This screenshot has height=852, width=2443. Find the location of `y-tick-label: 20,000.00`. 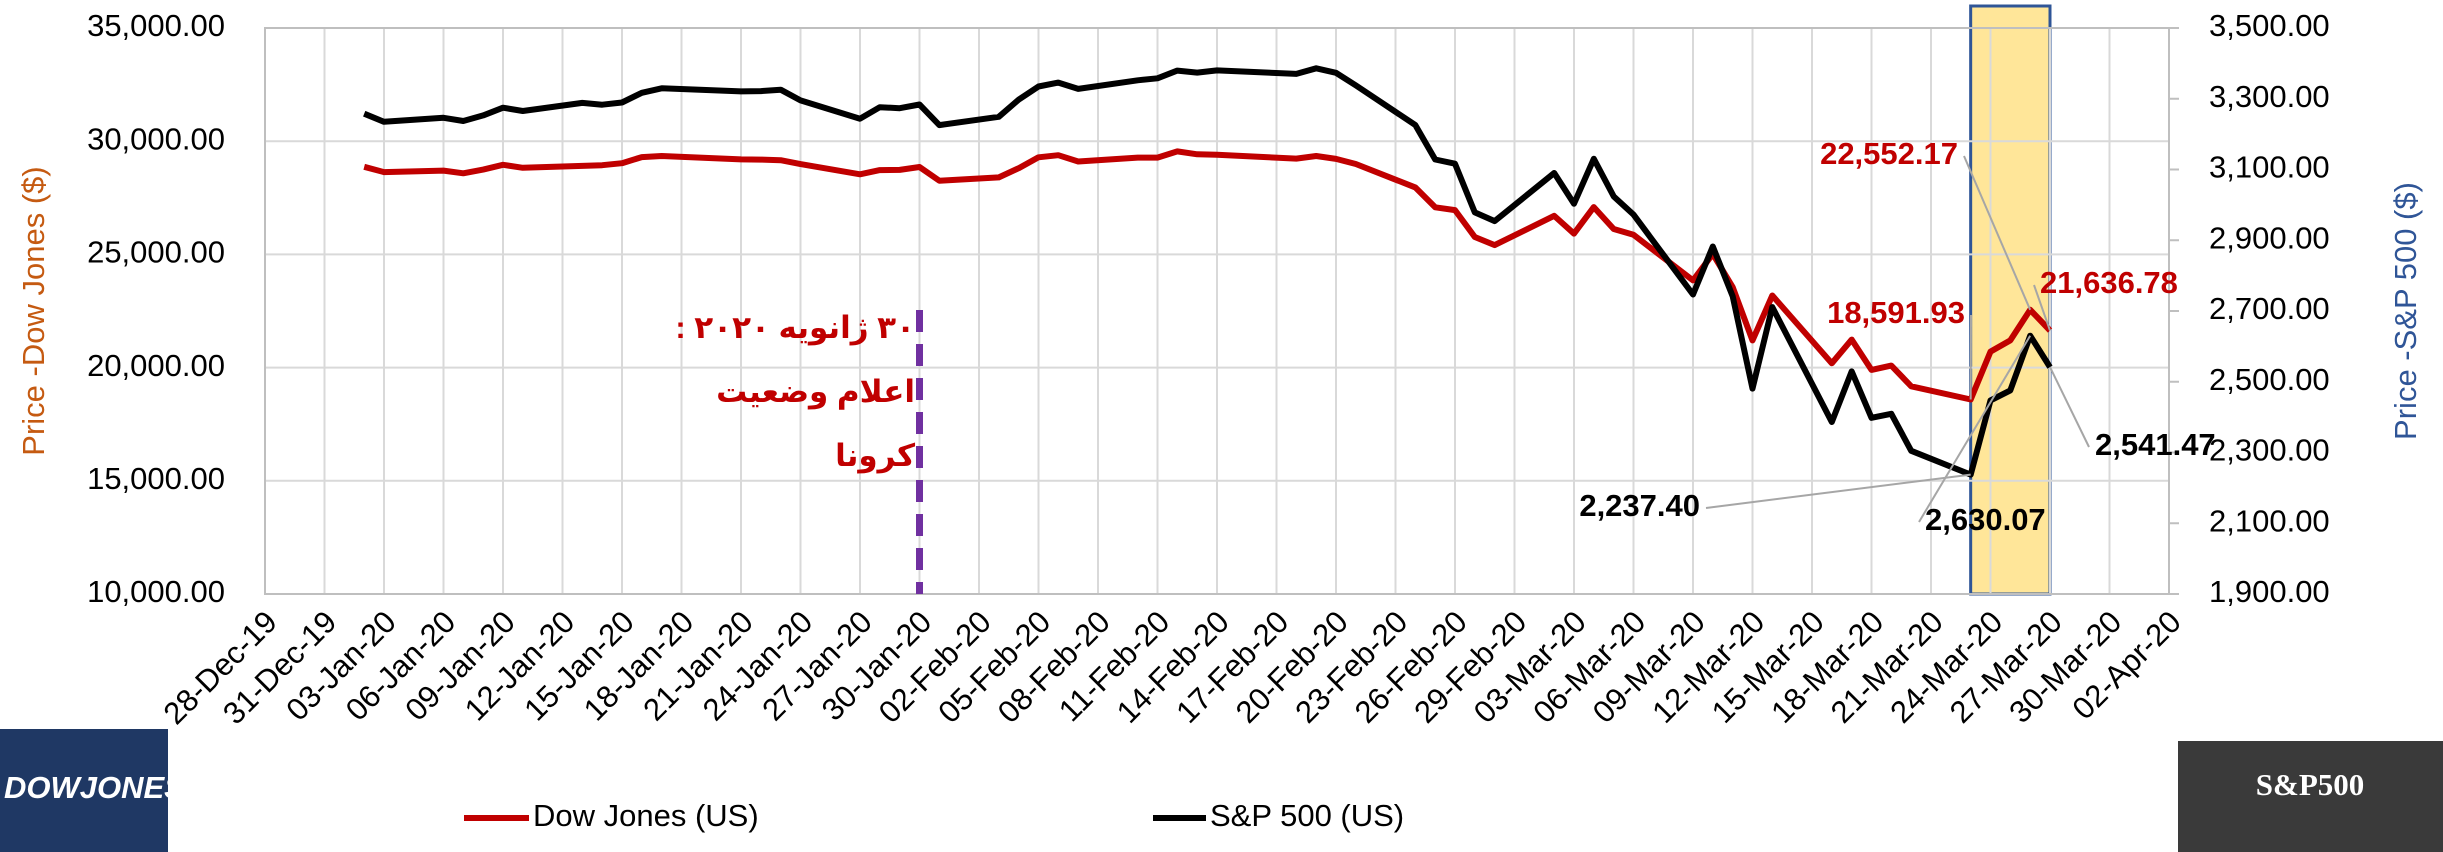

y-tick-label: 20,000.00 is located at coordinates (156, 365).